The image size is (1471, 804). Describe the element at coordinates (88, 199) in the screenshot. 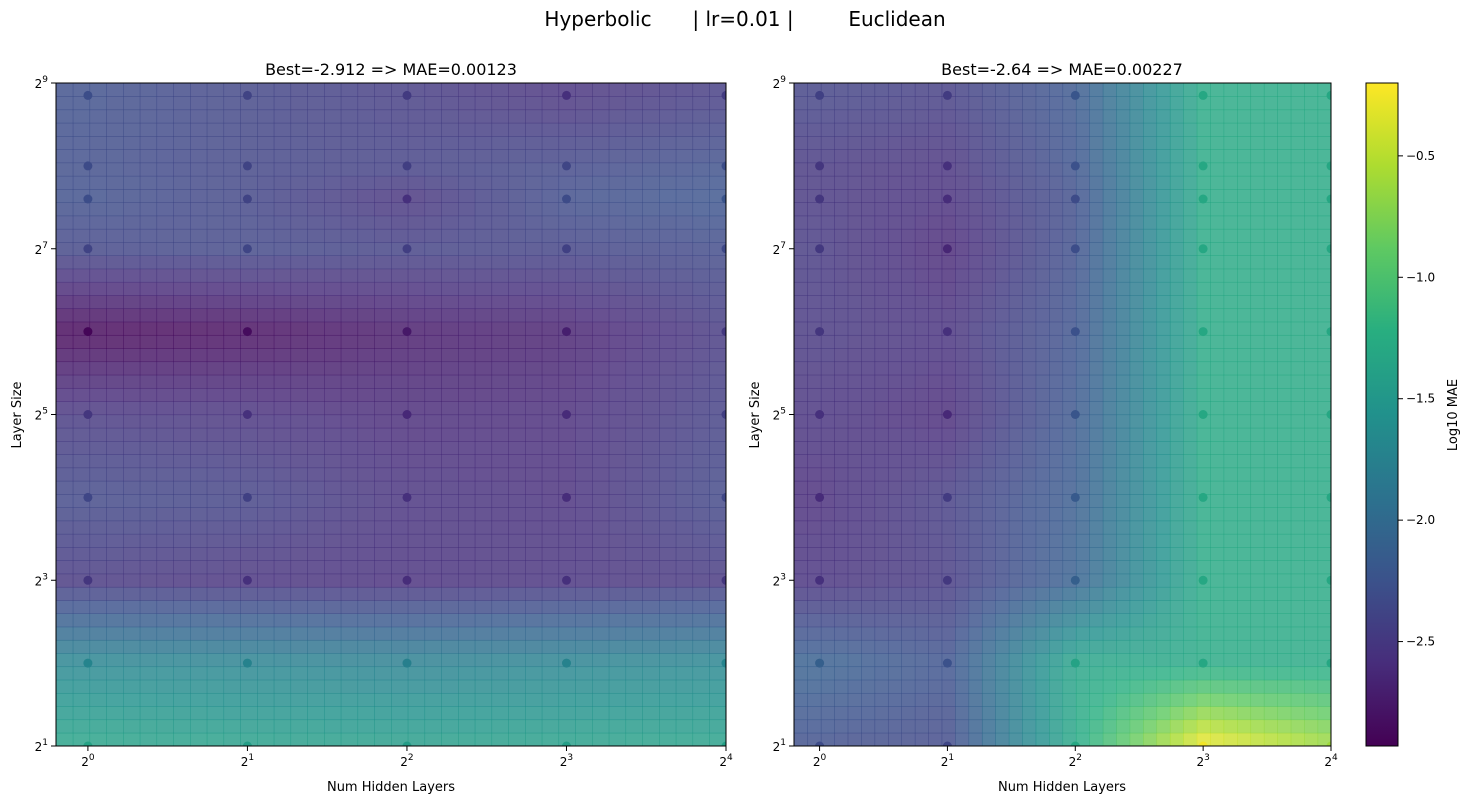

I see `sample-point` at that location.